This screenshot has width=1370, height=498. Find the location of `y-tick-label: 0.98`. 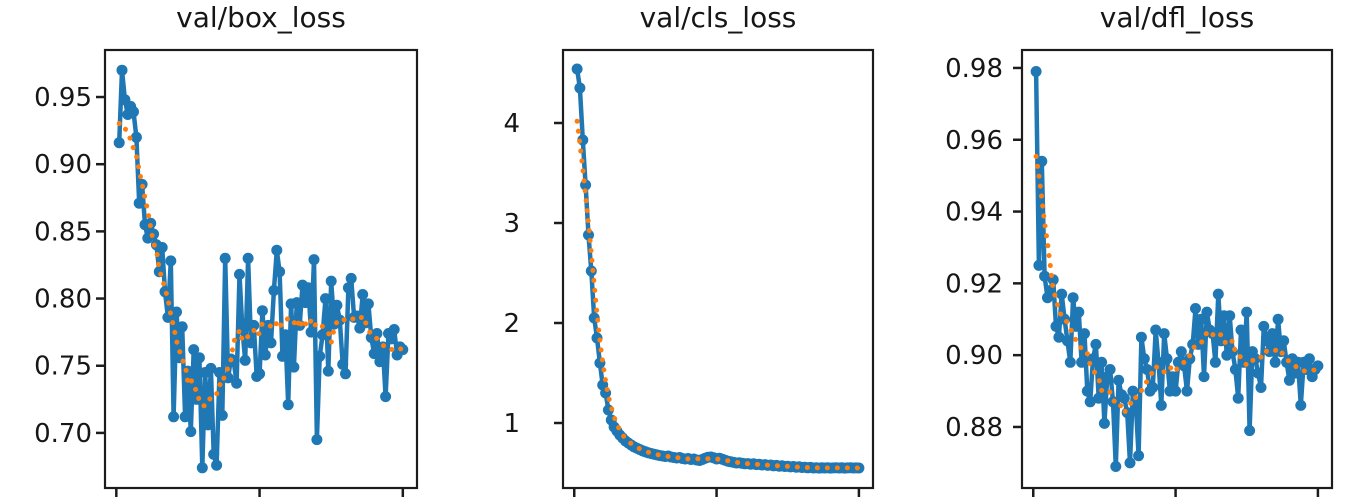

y-tick-label: 0.98 is located at coordinates (974, 69).